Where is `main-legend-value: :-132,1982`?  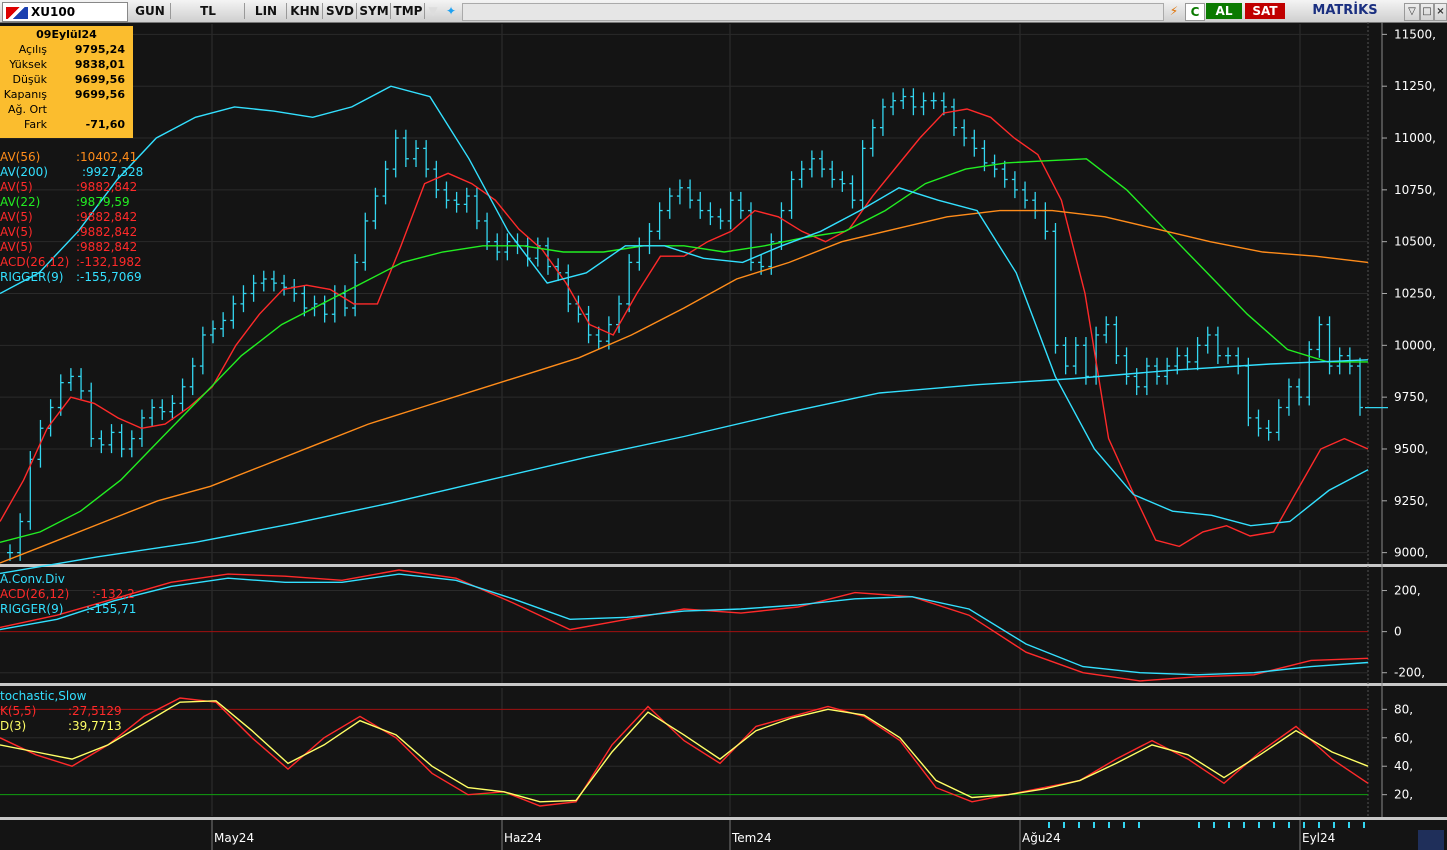
main-legend-value: :-132,1982 is located at coordinates (109, 262).